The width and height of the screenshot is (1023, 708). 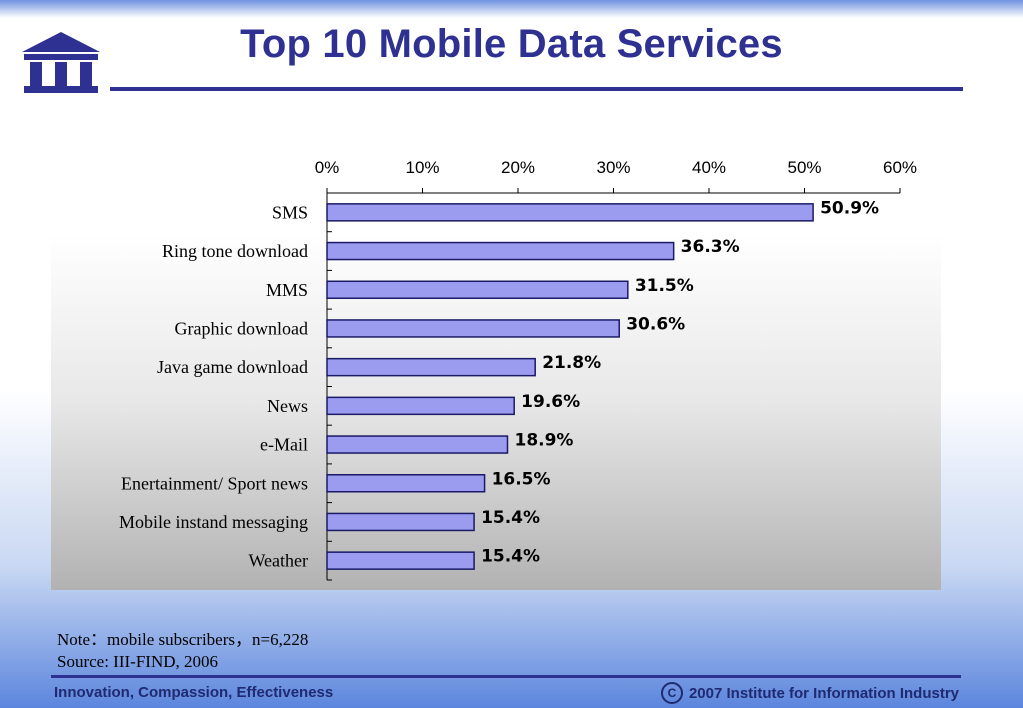 I want to click on category-label: e-Mail, so click(x=284, y=445).